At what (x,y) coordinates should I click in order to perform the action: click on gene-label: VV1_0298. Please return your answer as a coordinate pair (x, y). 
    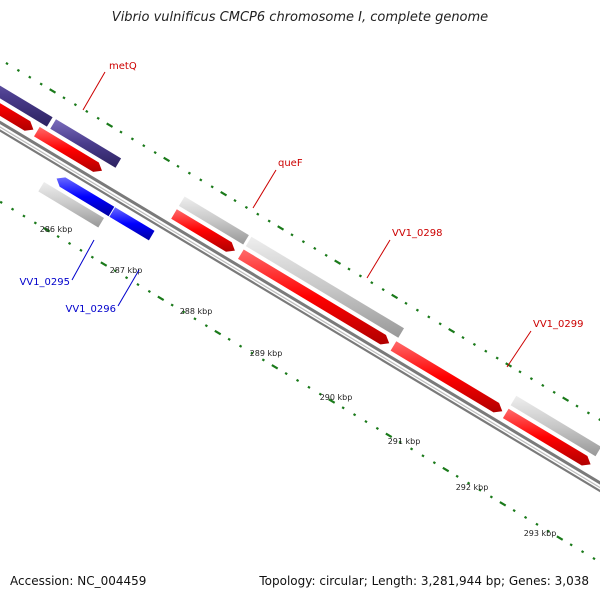
    Looking at the image, I should click on (417, 233).